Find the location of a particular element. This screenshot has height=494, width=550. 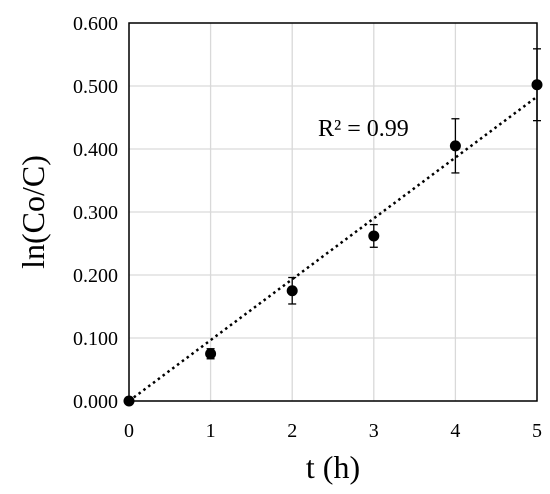

y-tick-label: 0.000 is located at coordinates (95, 402).